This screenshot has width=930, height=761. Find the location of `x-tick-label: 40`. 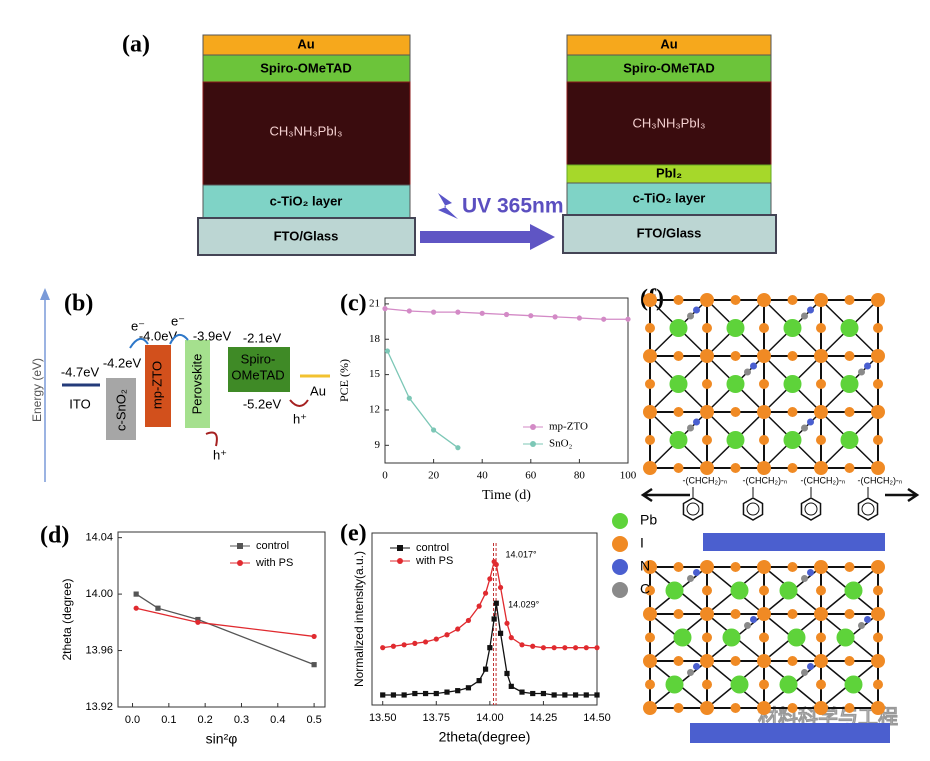

x-tick-label: 40 is located at coordinates (483, 476).